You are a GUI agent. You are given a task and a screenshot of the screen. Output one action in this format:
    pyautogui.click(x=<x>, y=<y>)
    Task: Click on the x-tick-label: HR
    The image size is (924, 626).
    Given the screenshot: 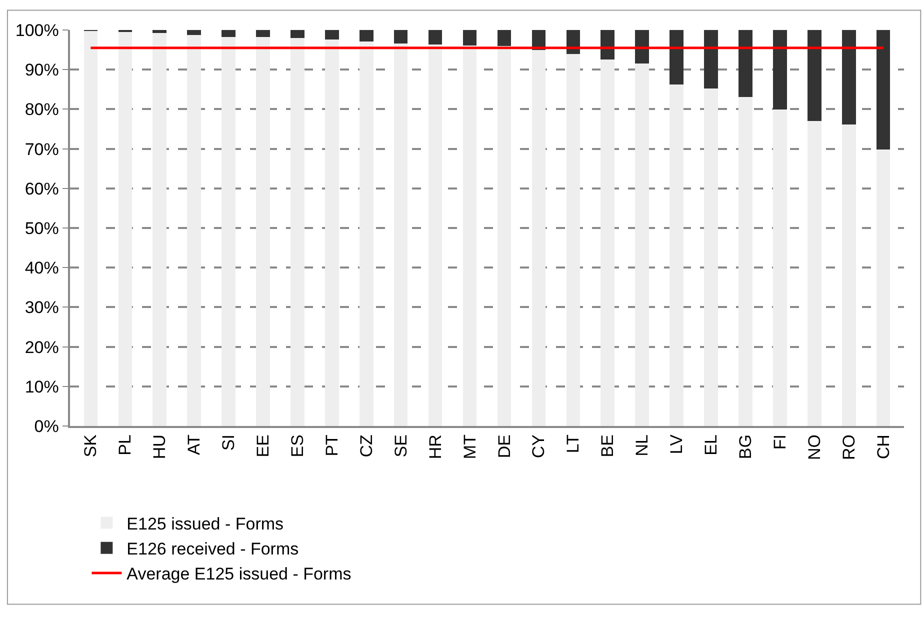 What is the action you would take?
    pyautogui.click(x=435, y=447)
    